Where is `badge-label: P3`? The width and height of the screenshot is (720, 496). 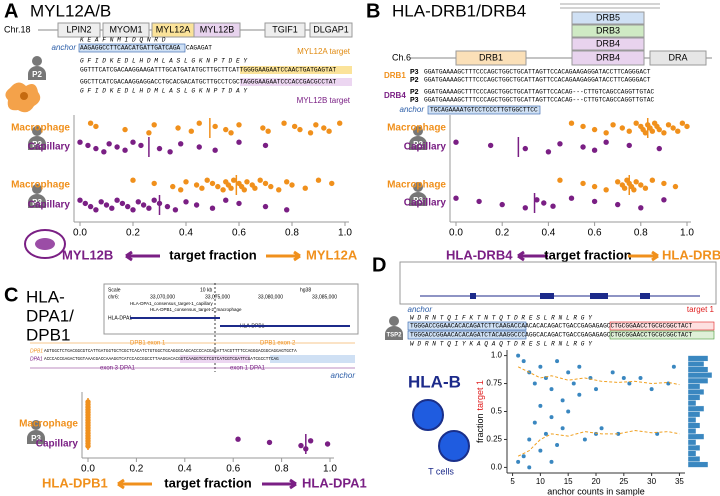 badge-label: P3 is located at coordinates (37, 202).